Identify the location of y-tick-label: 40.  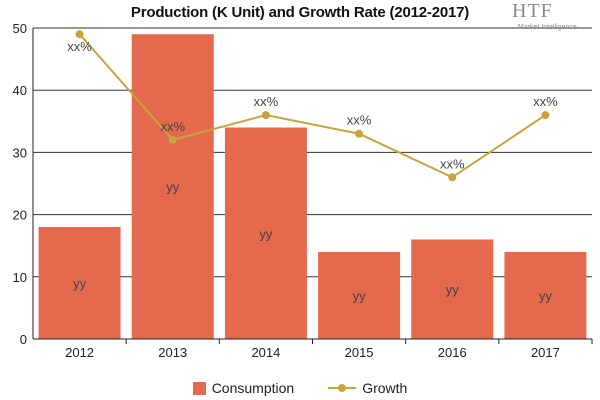
(20, 90).